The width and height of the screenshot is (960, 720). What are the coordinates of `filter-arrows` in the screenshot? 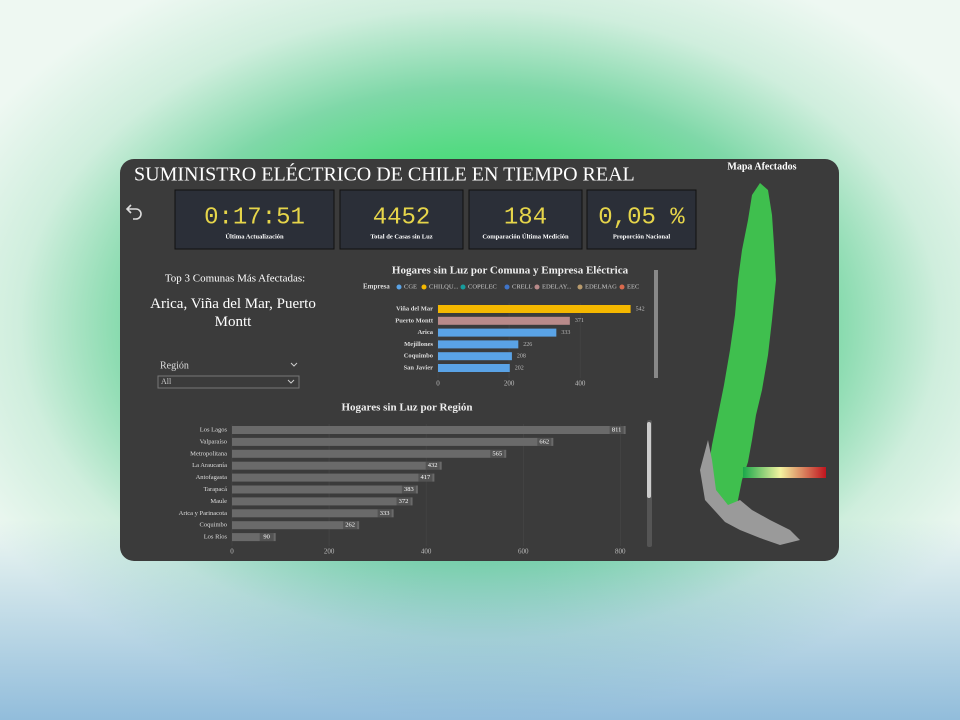 It's located at (292, 373).